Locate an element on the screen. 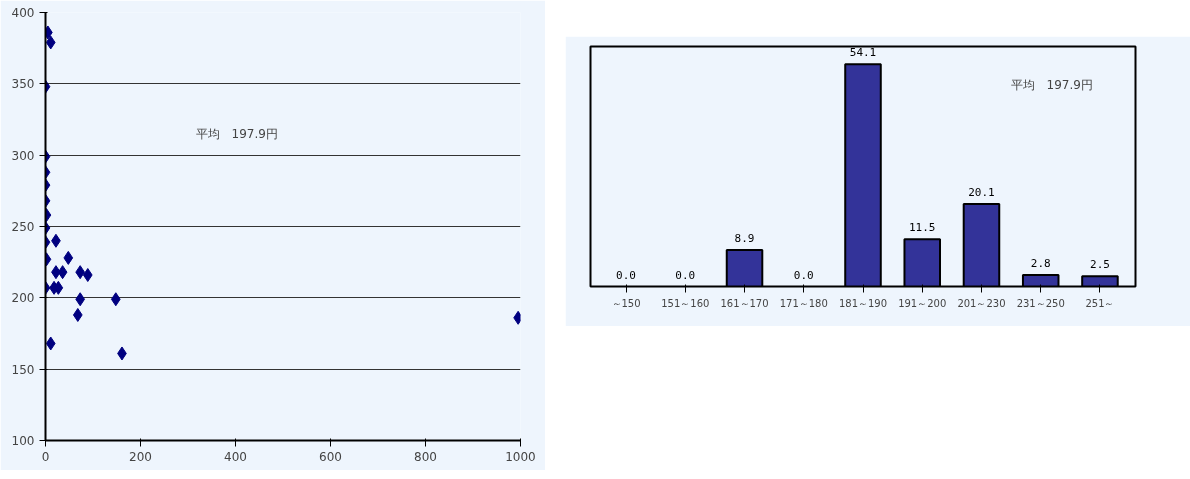  x-tick-label: 1000 is located at coordinates (520, 456).